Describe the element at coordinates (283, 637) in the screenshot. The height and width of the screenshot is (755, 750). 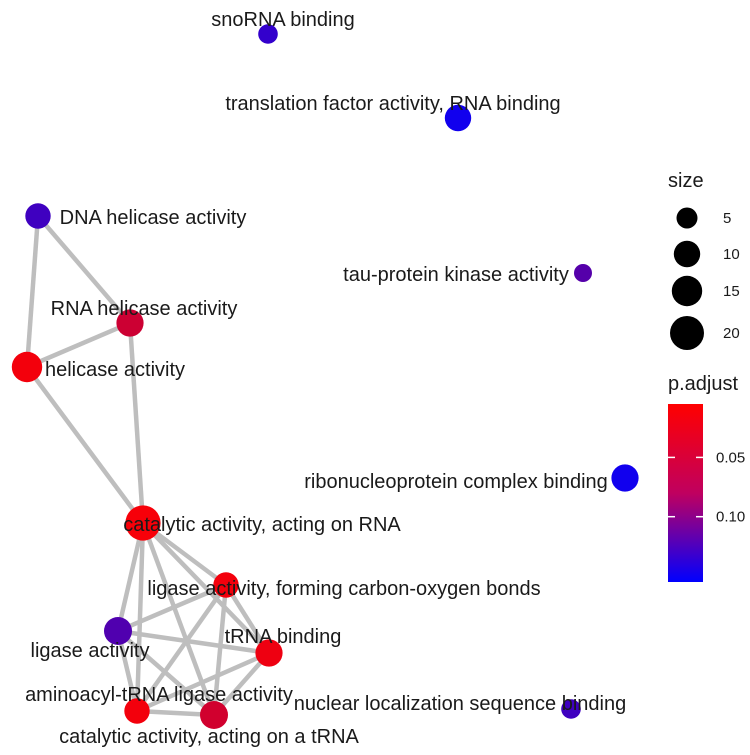
I see `node-label-trna: tRNA binding` at that location.